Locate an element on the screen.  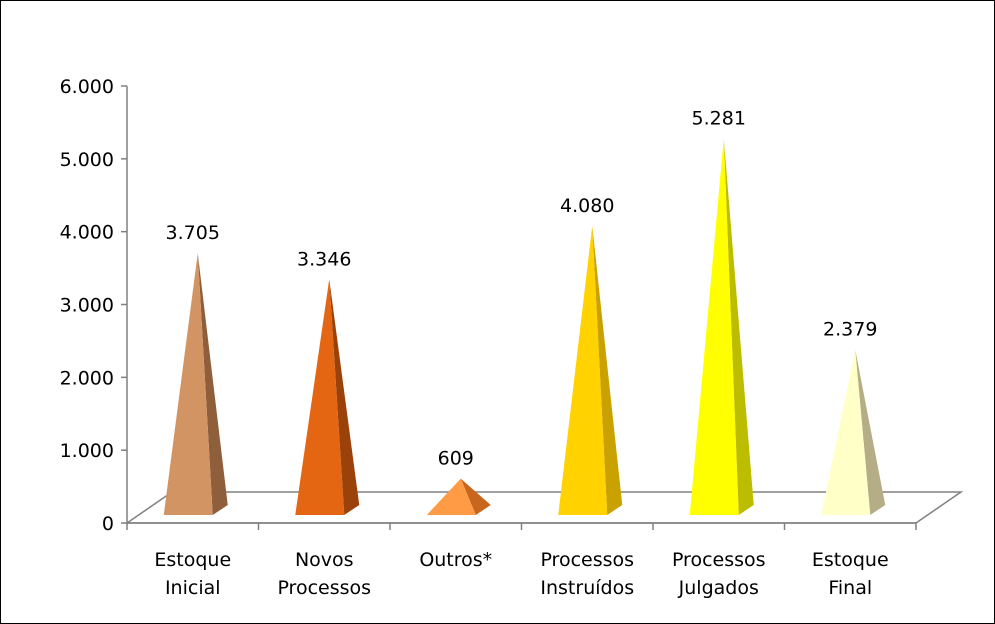
x-category-label-line: Julgados is located at coordinates (718, 588).